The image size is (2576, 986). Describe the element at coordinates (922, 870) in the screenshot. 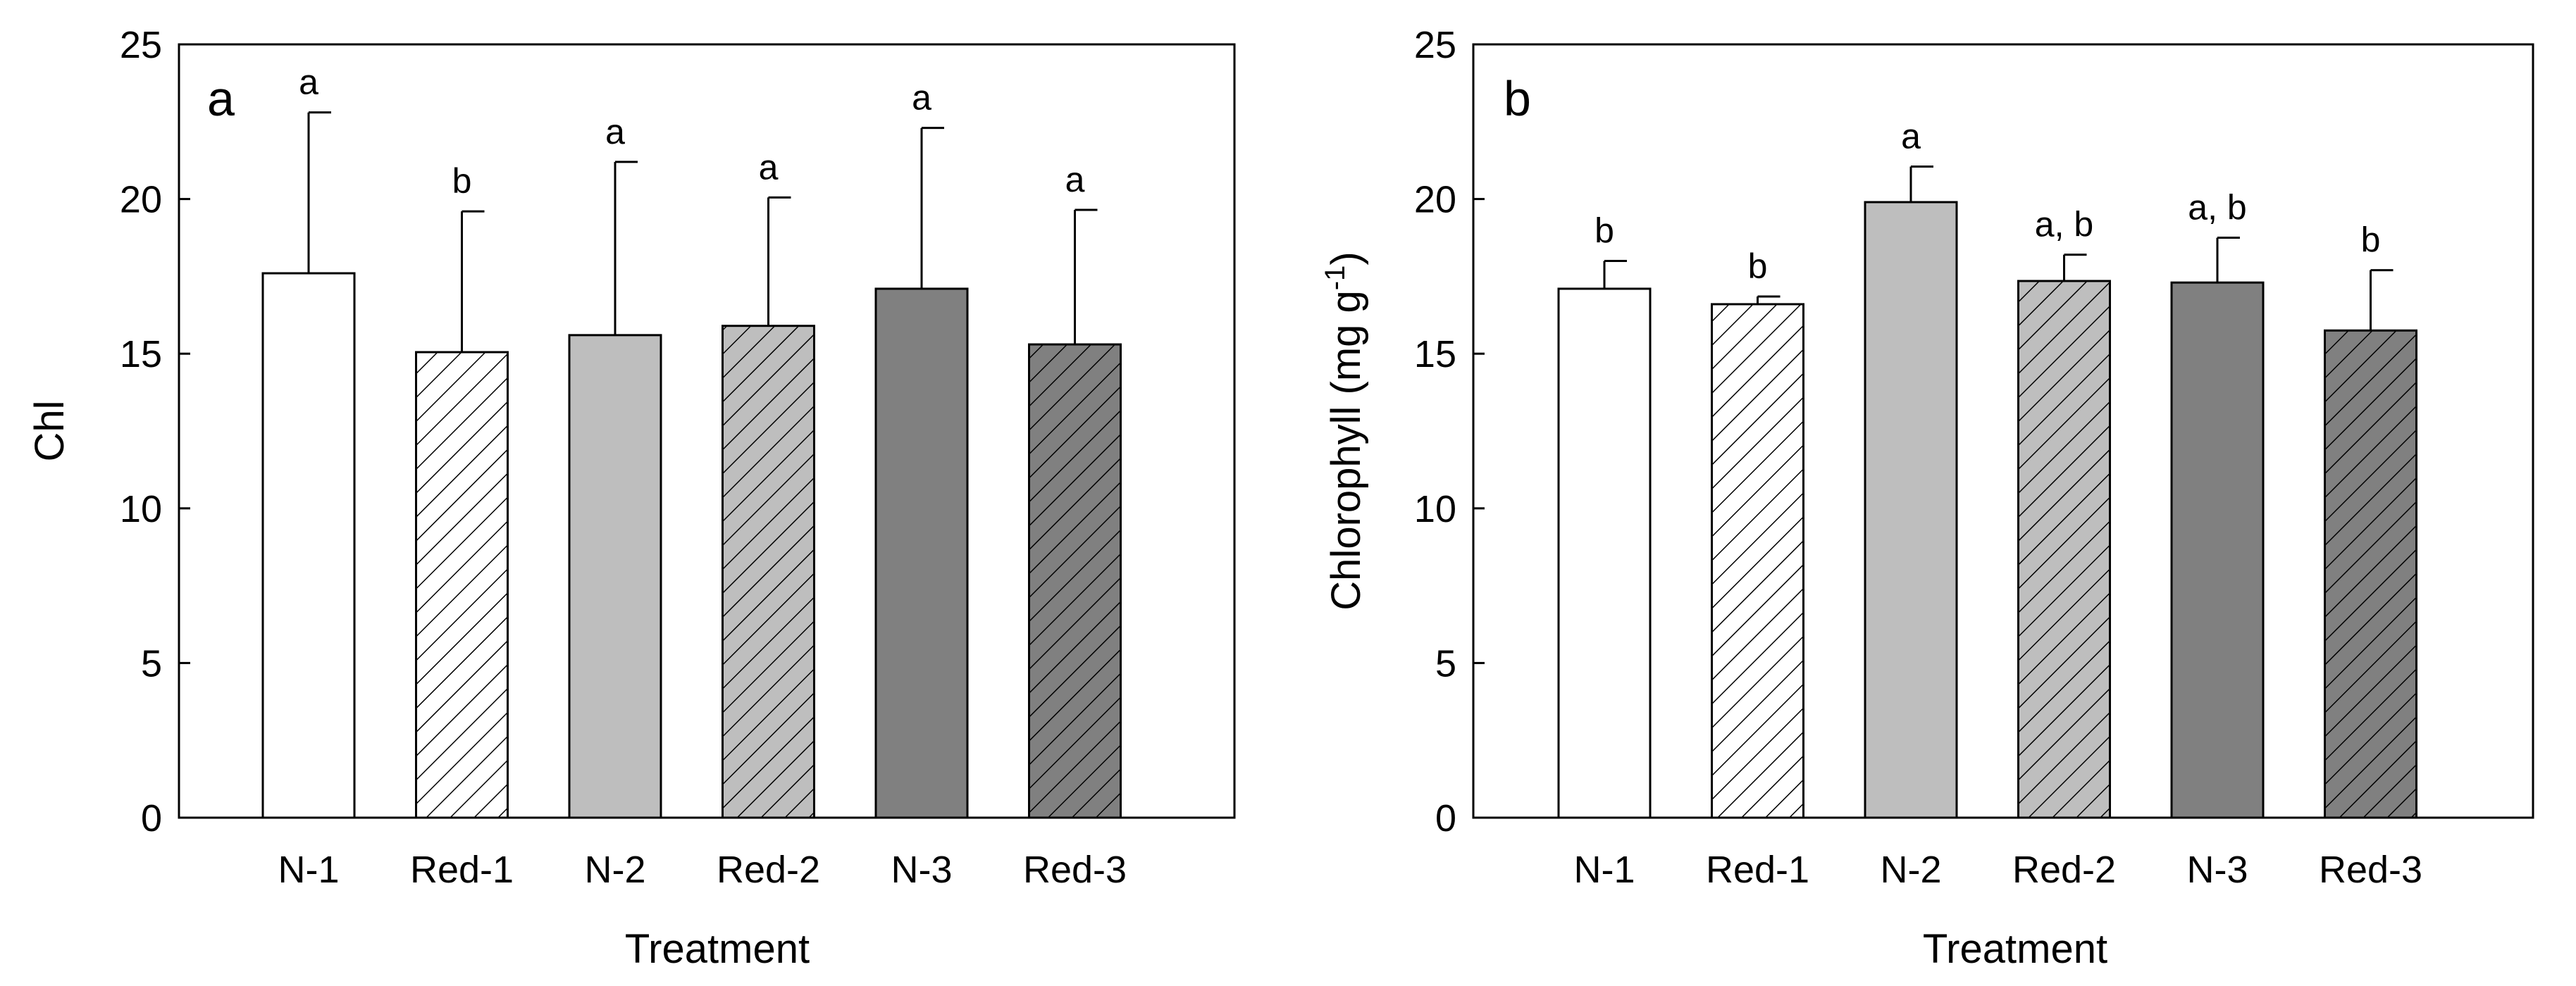

I see `category-label-a-N-3: N-3` at that location.